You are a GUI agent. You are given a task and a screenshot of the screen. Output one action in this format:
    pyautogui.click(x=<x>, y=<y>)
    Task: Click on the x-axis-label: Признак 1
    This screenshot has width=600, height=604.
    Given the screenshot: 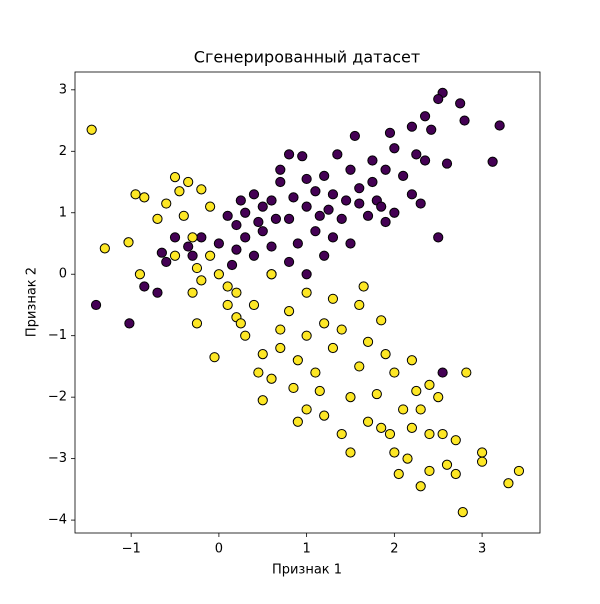 What is the action you would take?
    pyautogui.click(x=307, y=570)
    